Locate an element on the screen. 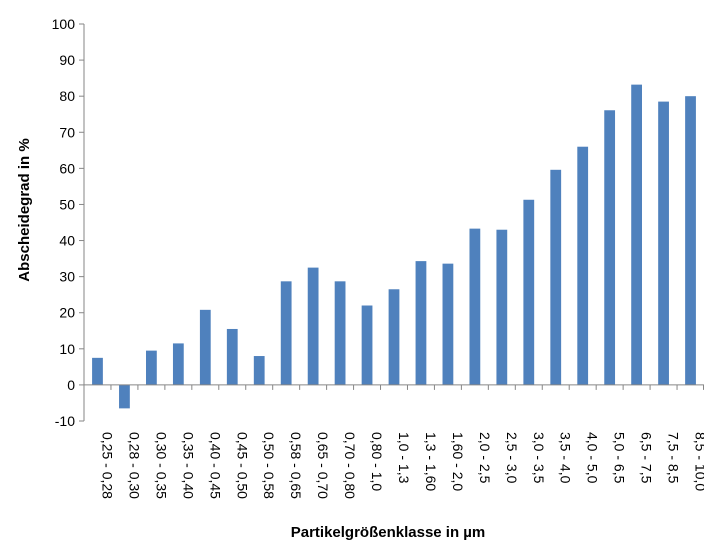 This screenshot has width=704, height=543. y-tick-label: 90 is located at coordinates (67, 60).